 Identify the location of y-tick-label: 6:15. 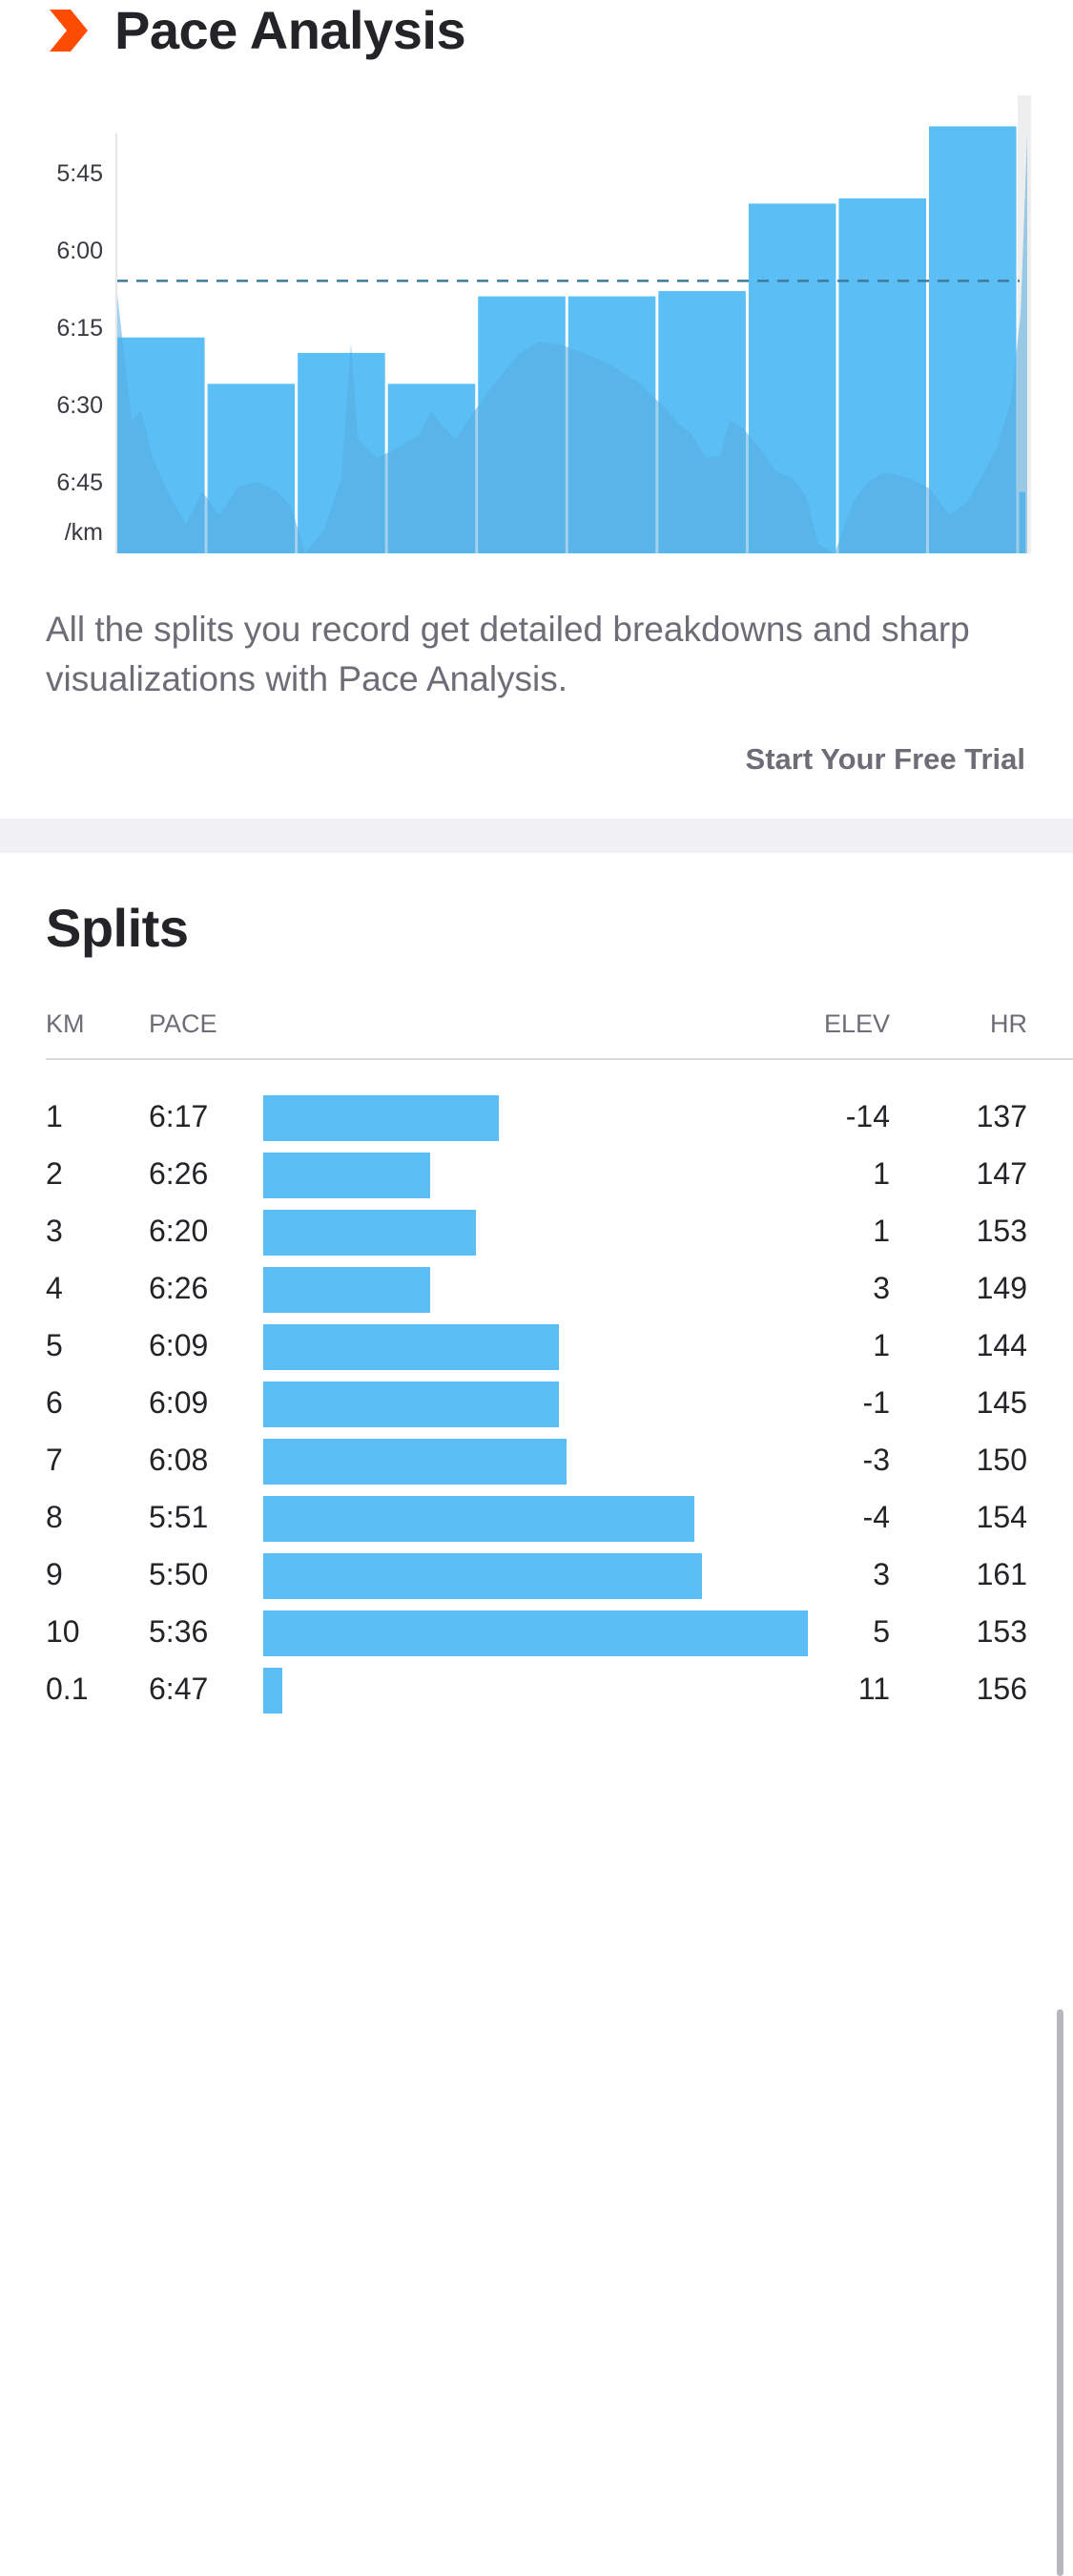
(79, 328).